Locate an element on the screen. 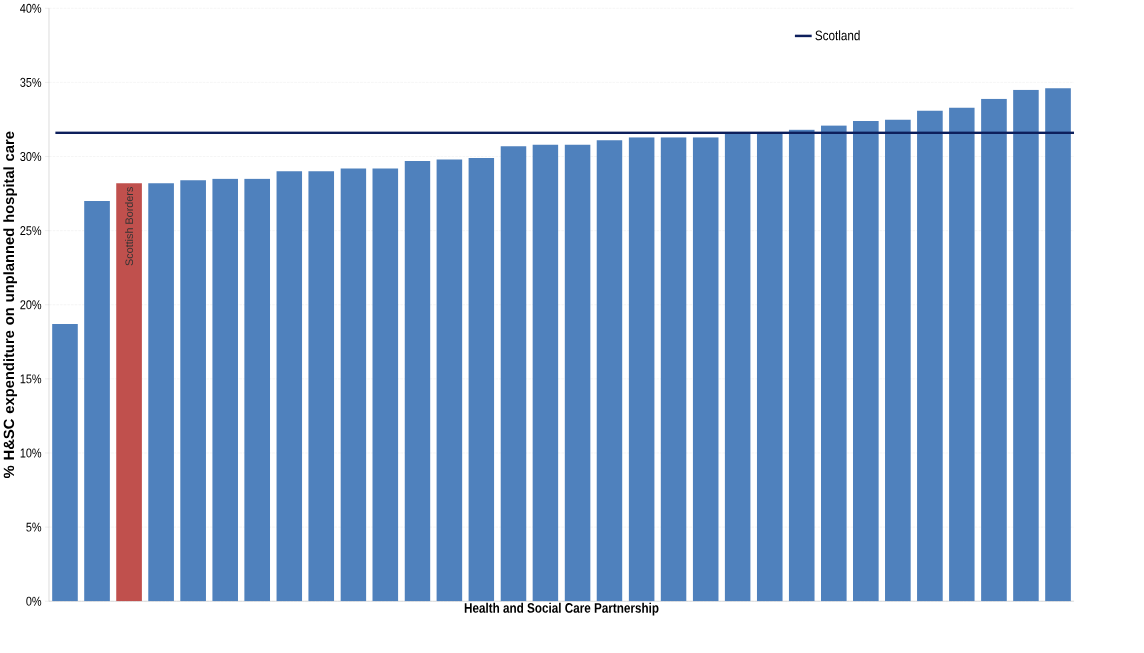 The width and height of the screenshot is (1144, 653). y-tick-label: 30% is located at coordinates (31, 156).